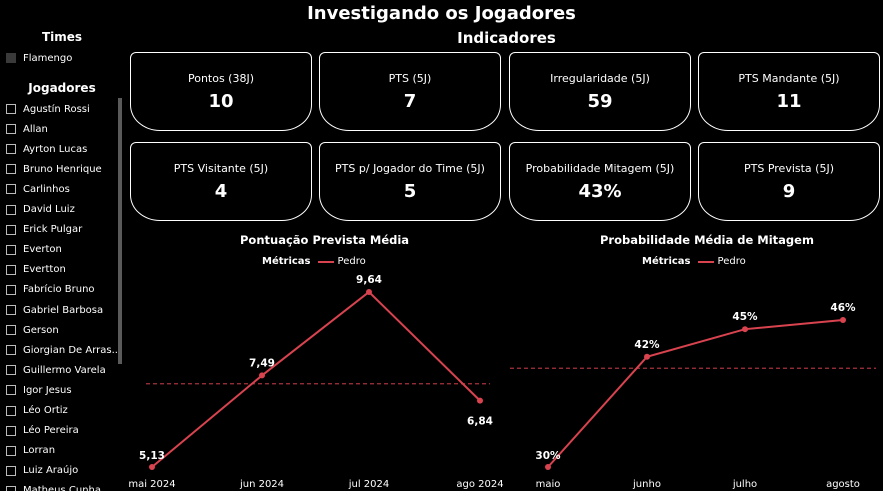 The image size is (883, 491). Describe the element at coordinates (600, 191) in the screenshot. I see `kpi-card-value: 43%` at that location.